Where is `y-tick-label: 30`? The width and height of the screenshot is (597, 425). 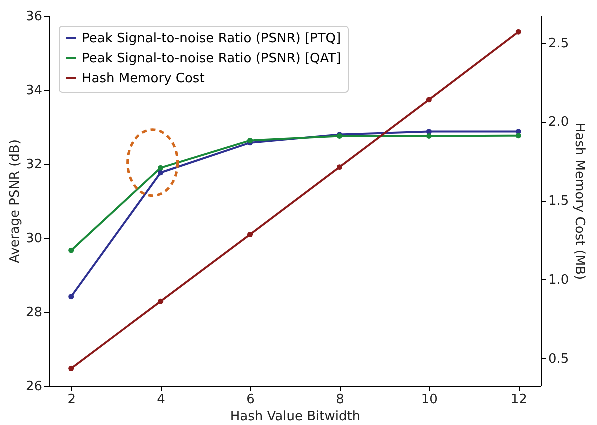
y-tick-label: 30 is located at coordinates (34, 239).